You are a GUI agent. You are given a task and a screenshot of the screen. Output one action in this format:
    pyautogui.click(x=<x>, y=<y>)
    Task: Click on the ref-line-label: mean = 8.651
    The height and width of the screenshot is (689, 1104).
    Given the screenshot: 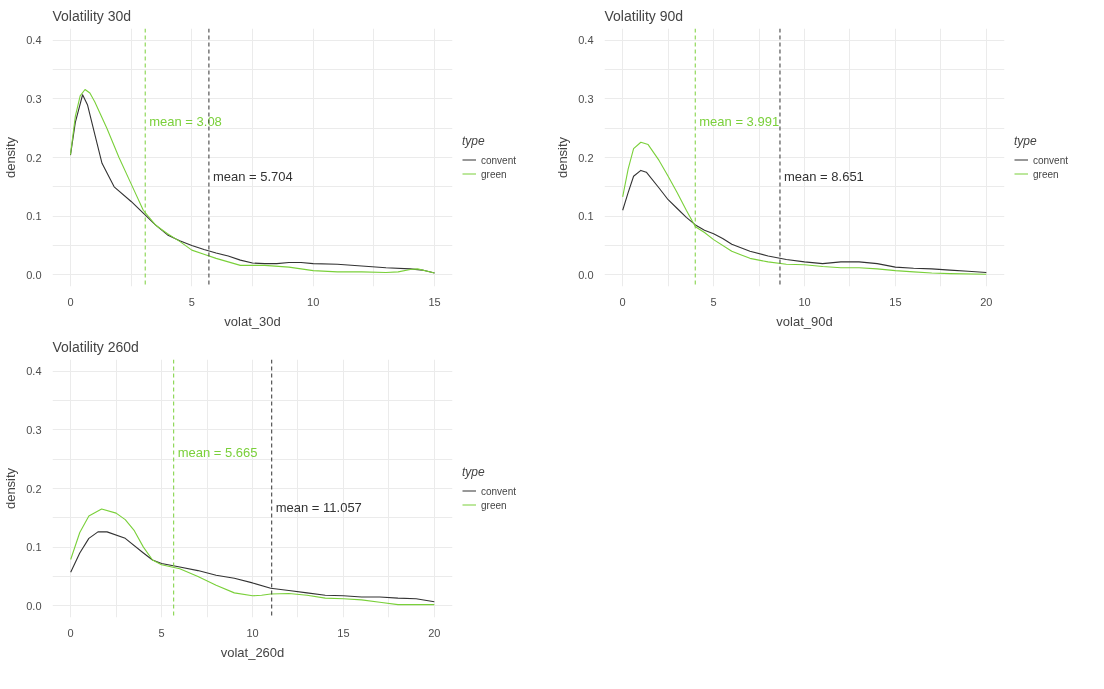 What is the action you would take?
    pyautogui.click(x=823, y=176)
    